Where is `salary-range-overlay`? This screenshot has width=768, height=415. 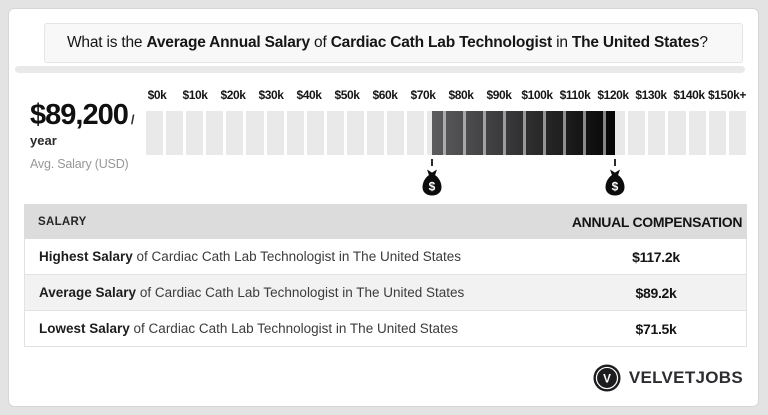 salary-range-overlay is located at coordinates (523, 133).